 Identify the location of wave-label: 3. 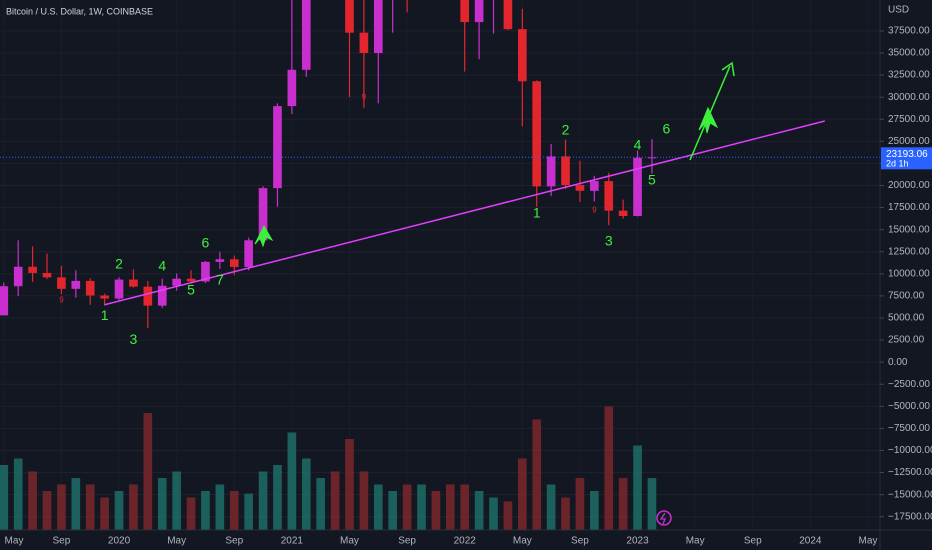
(134, 339).